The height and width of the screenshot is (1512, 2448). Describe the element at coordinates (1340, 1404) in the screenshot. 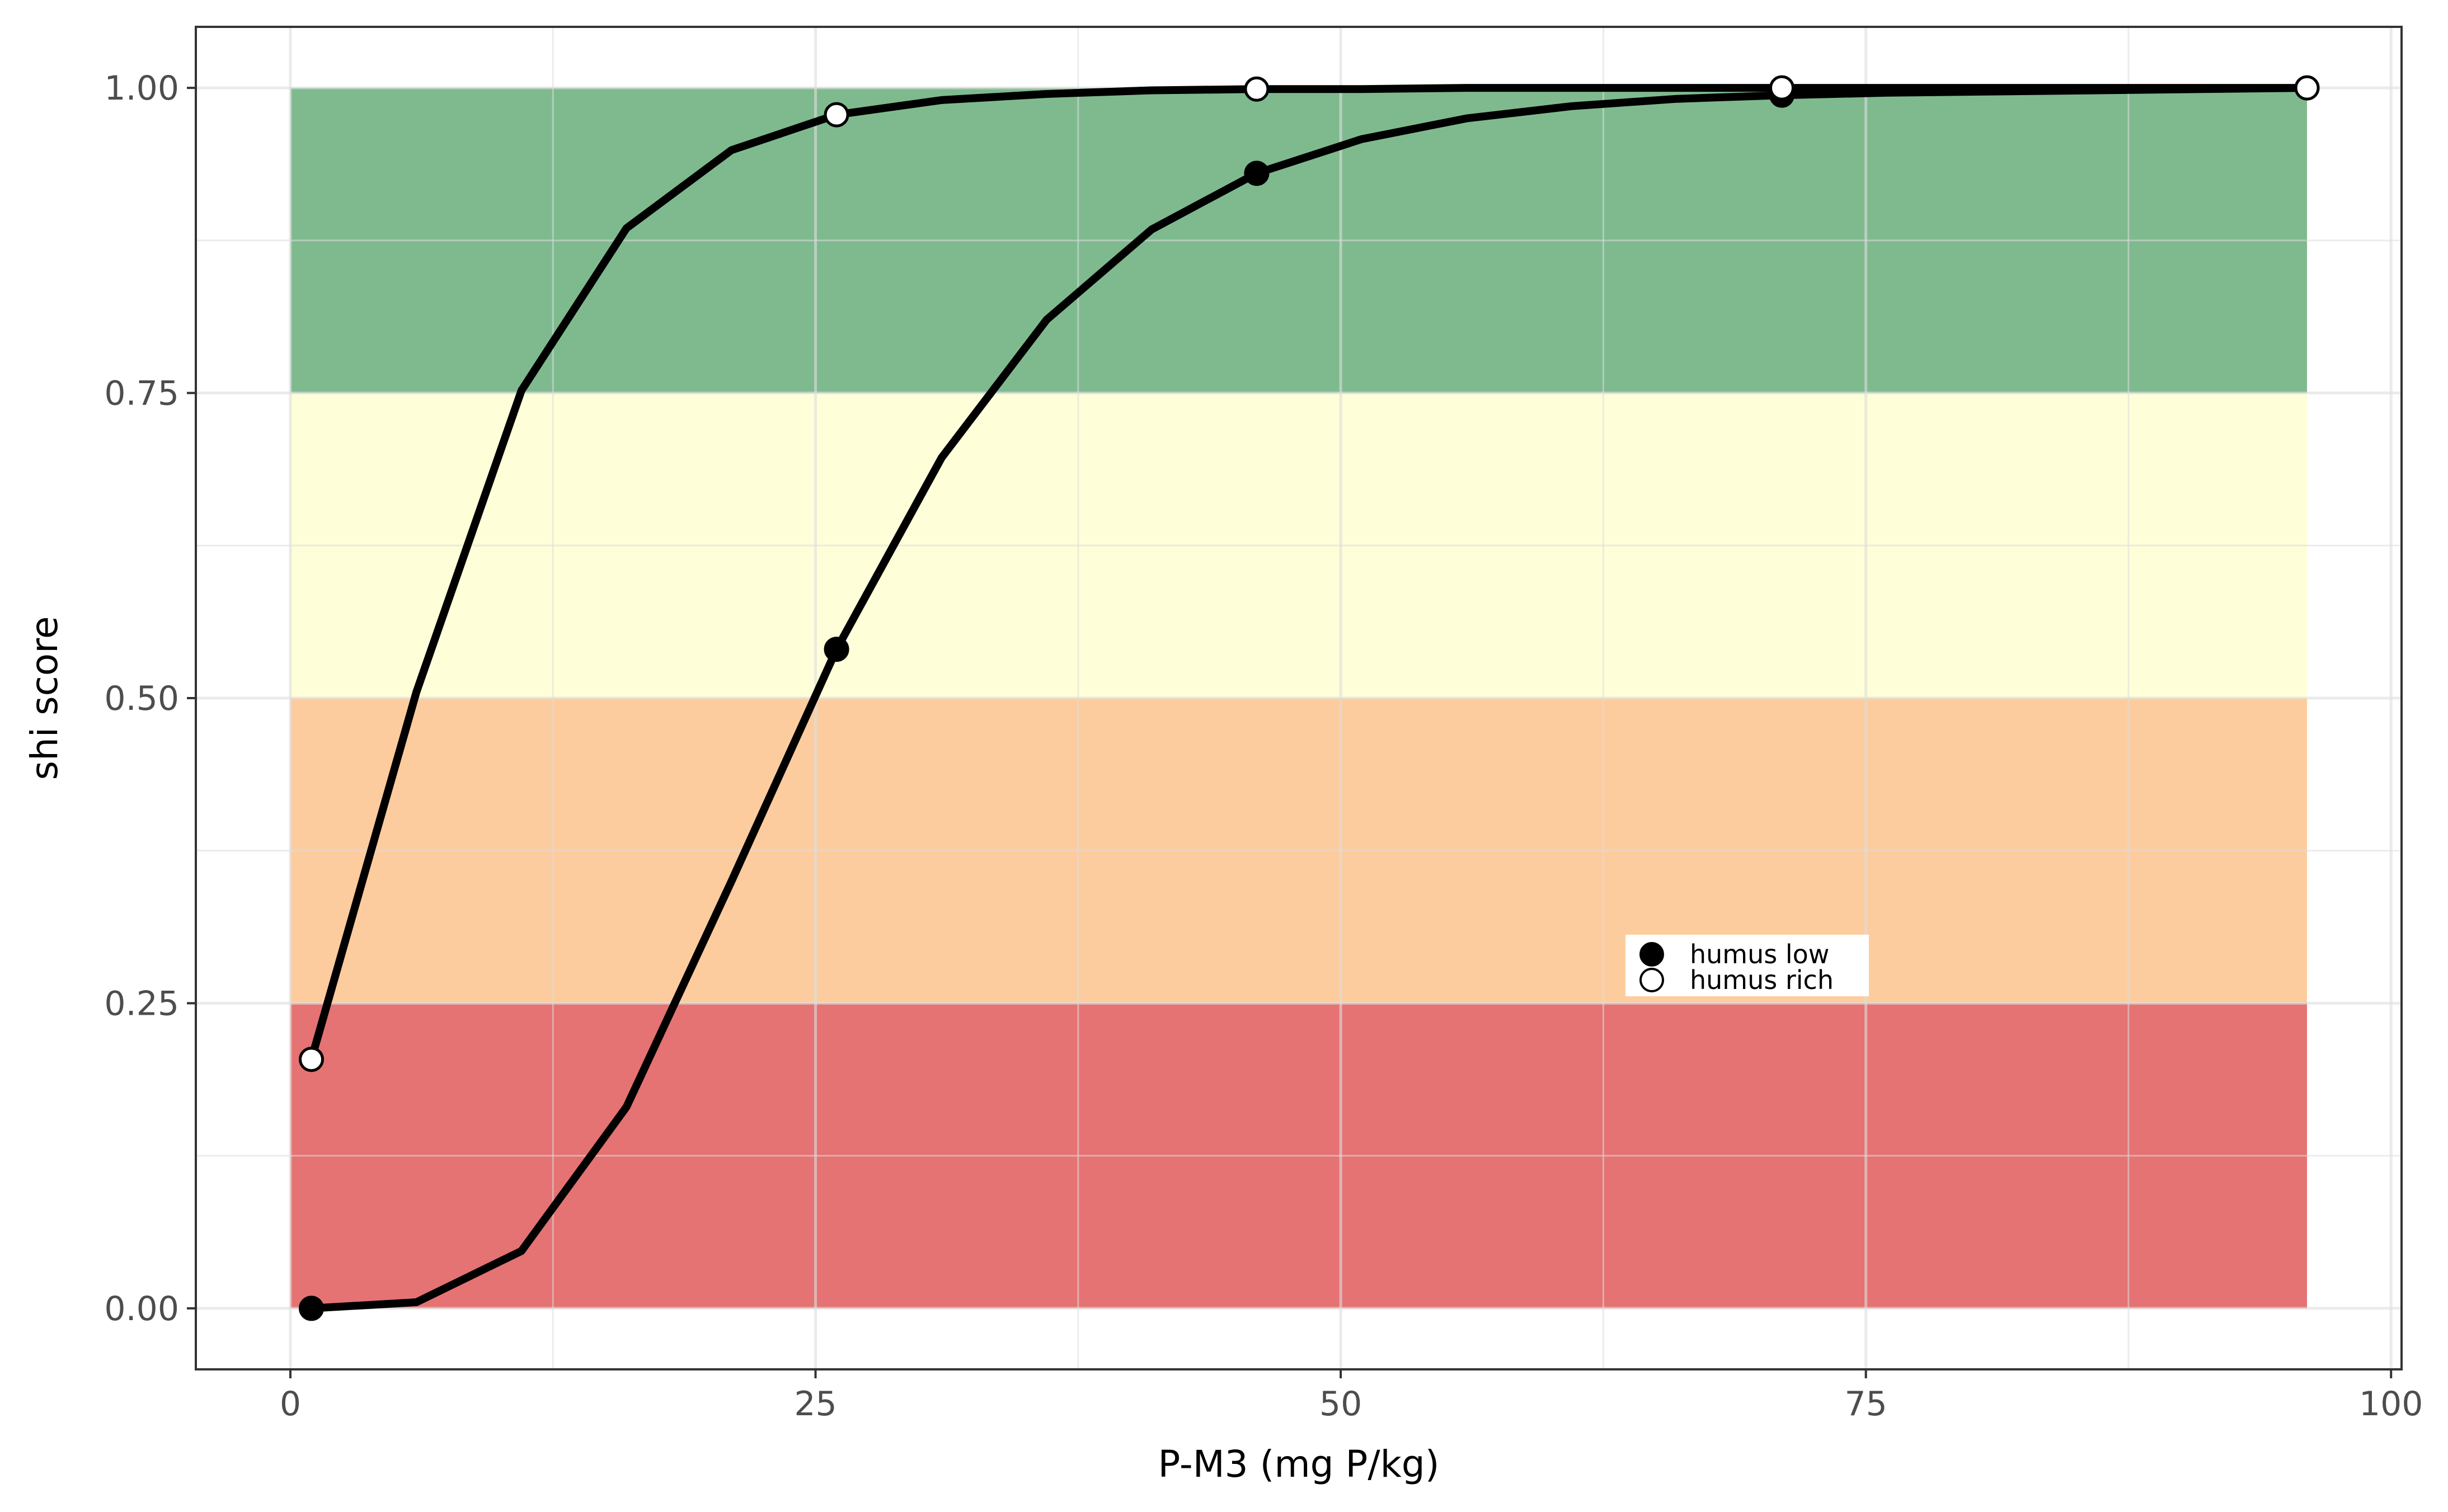

I see `x-tick-label-2: 50` at that location.